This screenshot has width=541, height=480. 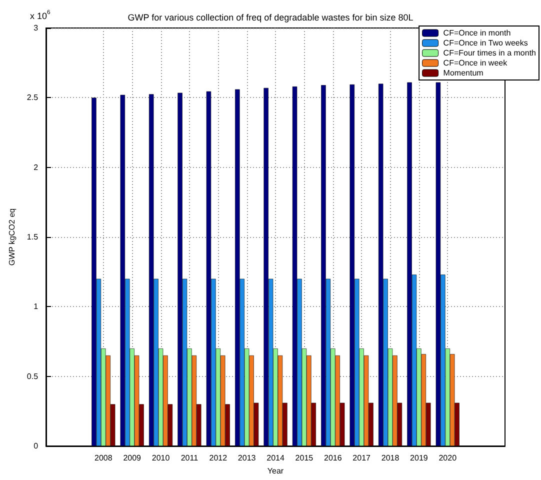 What do you see at coordinates (333, 458) in the screenshot?
I see `x-tick-label: 2016` at bounding box center [333, 458].